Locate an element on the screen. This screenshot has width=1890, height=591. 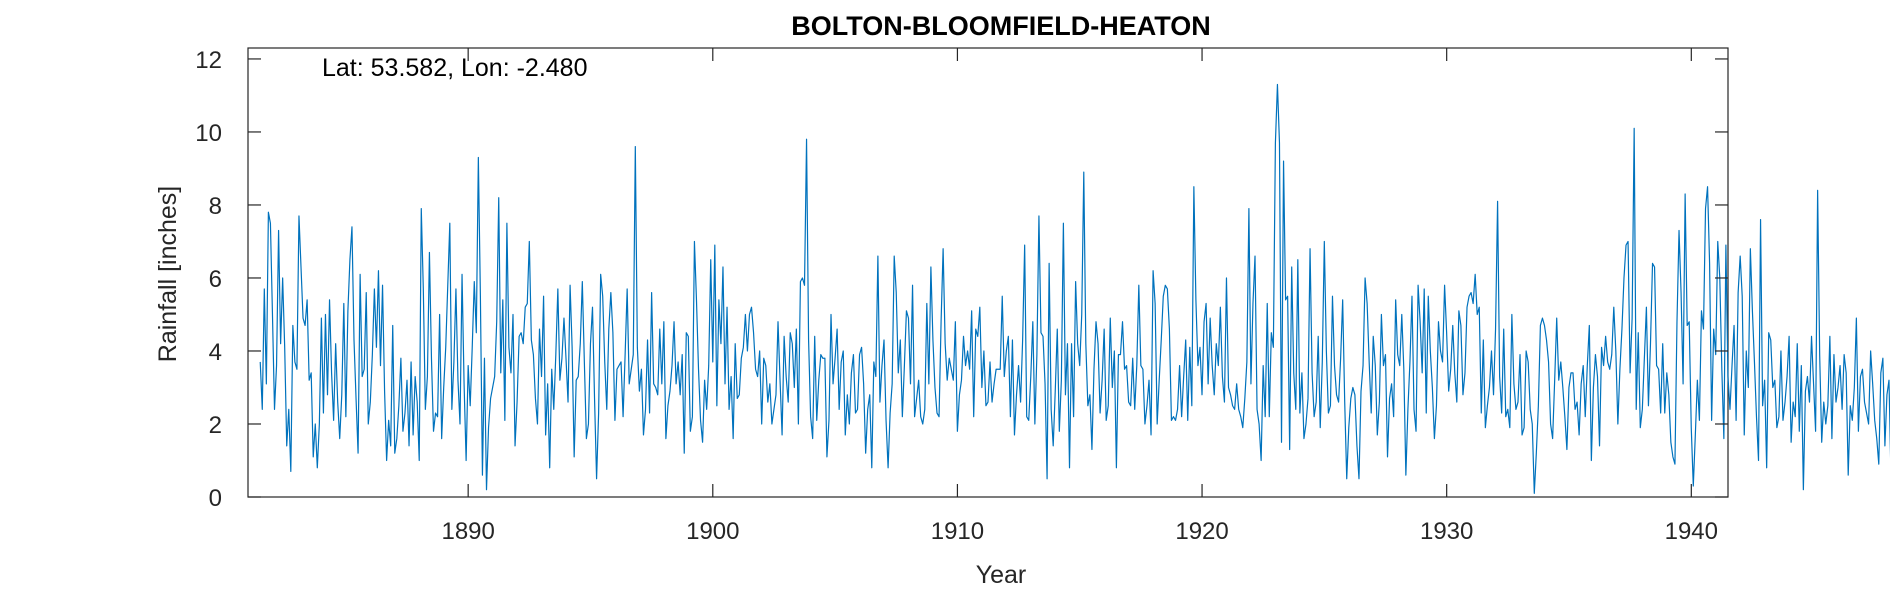
y-tick-label: 6 is located at coordinates (215, 279).